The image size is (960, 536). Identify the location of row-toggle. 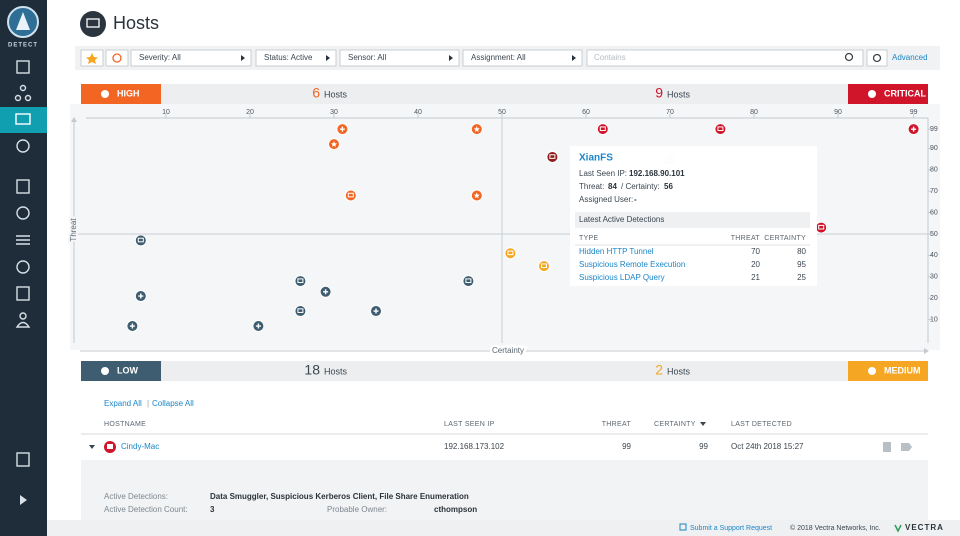
(92, 447).